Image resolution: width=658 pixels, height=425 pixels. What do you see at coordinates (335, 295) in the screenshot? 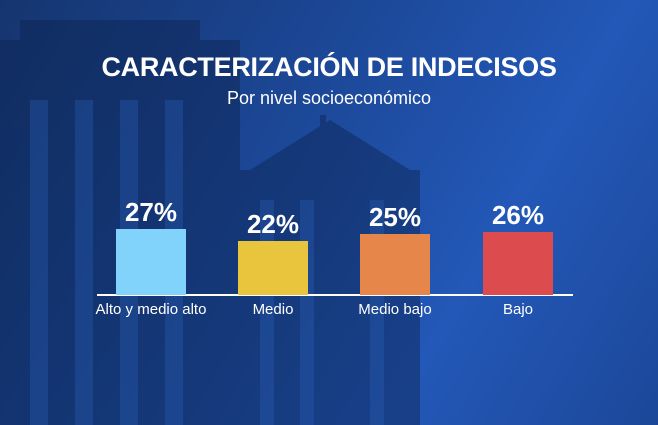
I see `baseline` at bounding box center [335, 295].